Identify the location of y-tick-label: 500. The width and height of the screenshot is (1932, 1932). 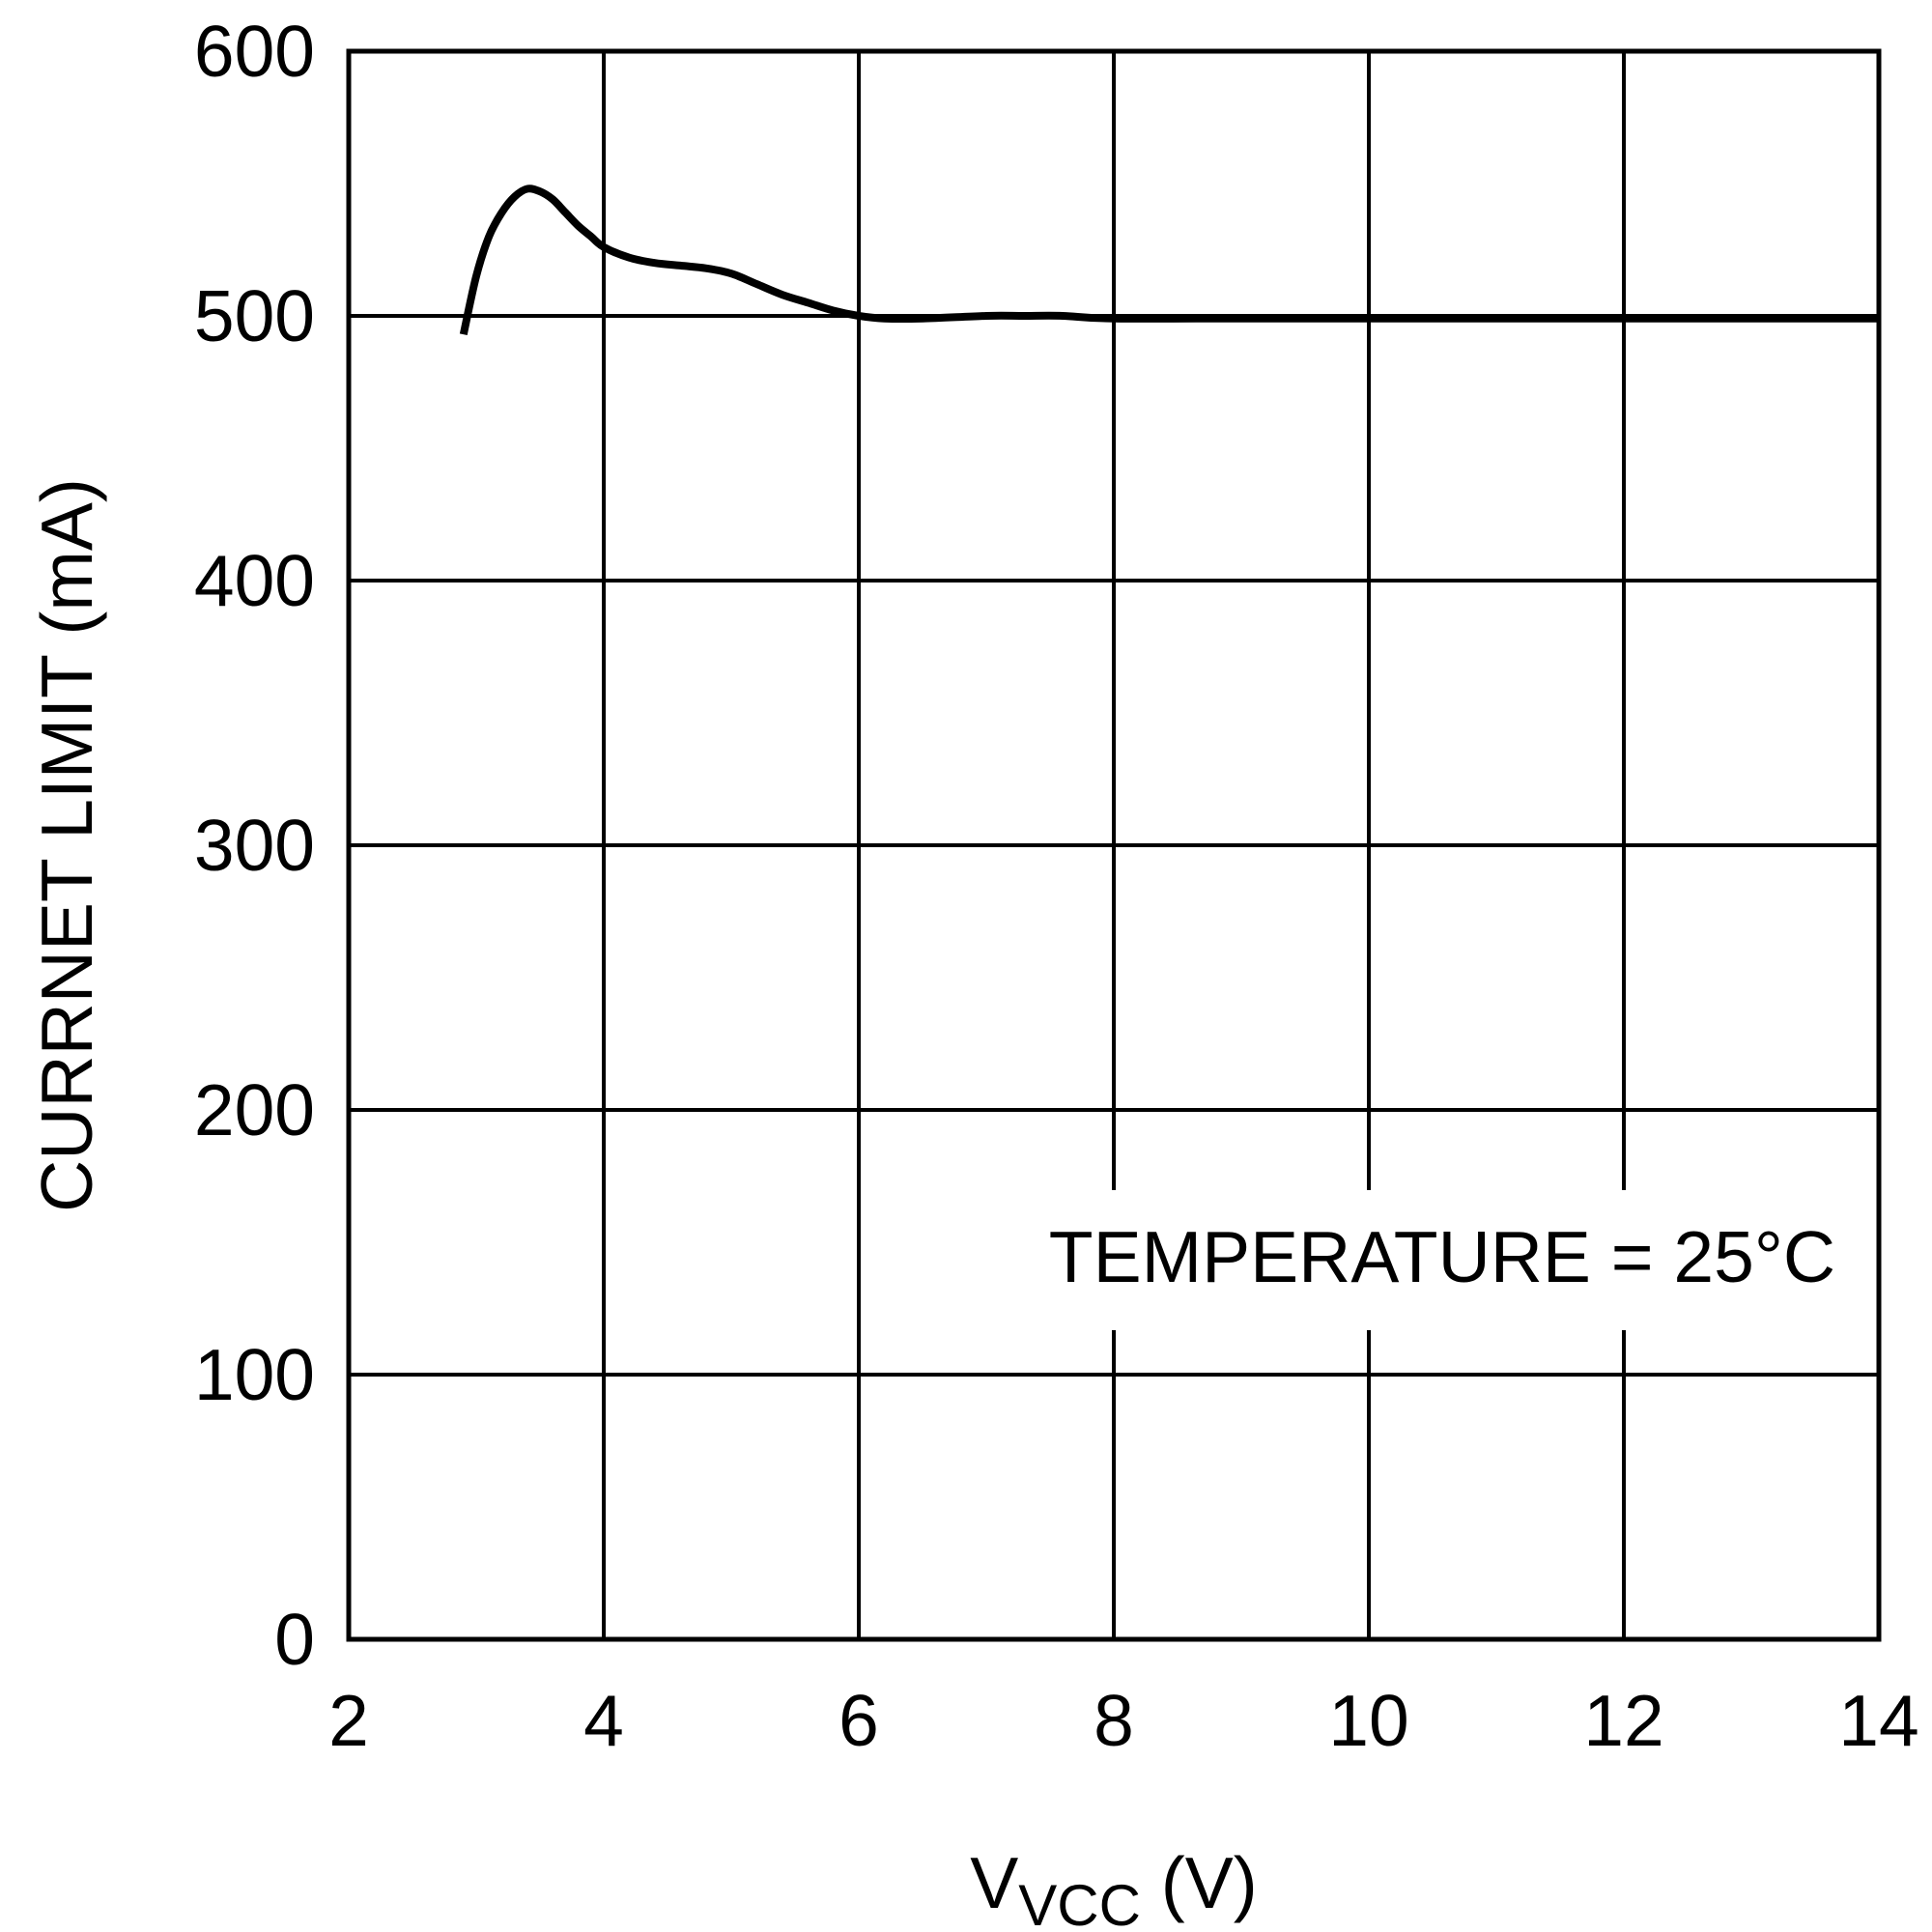
(254, 315).